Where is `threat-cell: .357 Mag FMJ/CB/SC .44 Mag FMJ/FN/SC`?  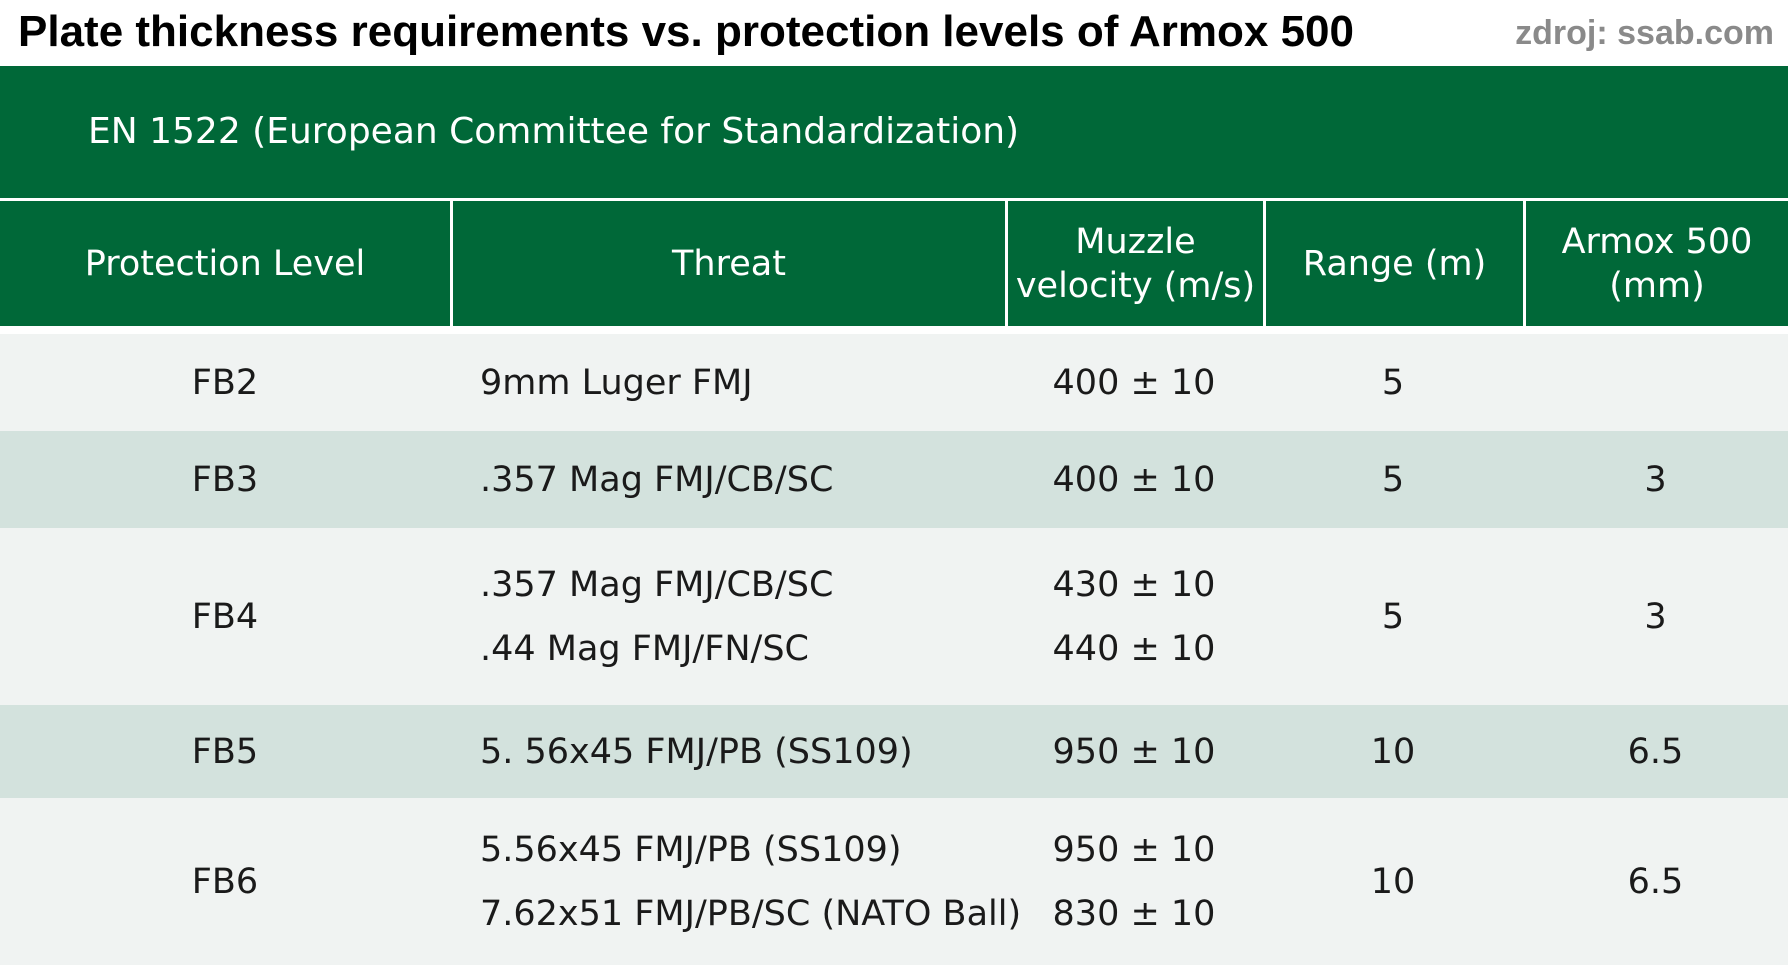
threat-cell: .357 Mag FMJ/CB/SC .44 Mag FMJ/FN/SC is located at coordinates (727, 616).